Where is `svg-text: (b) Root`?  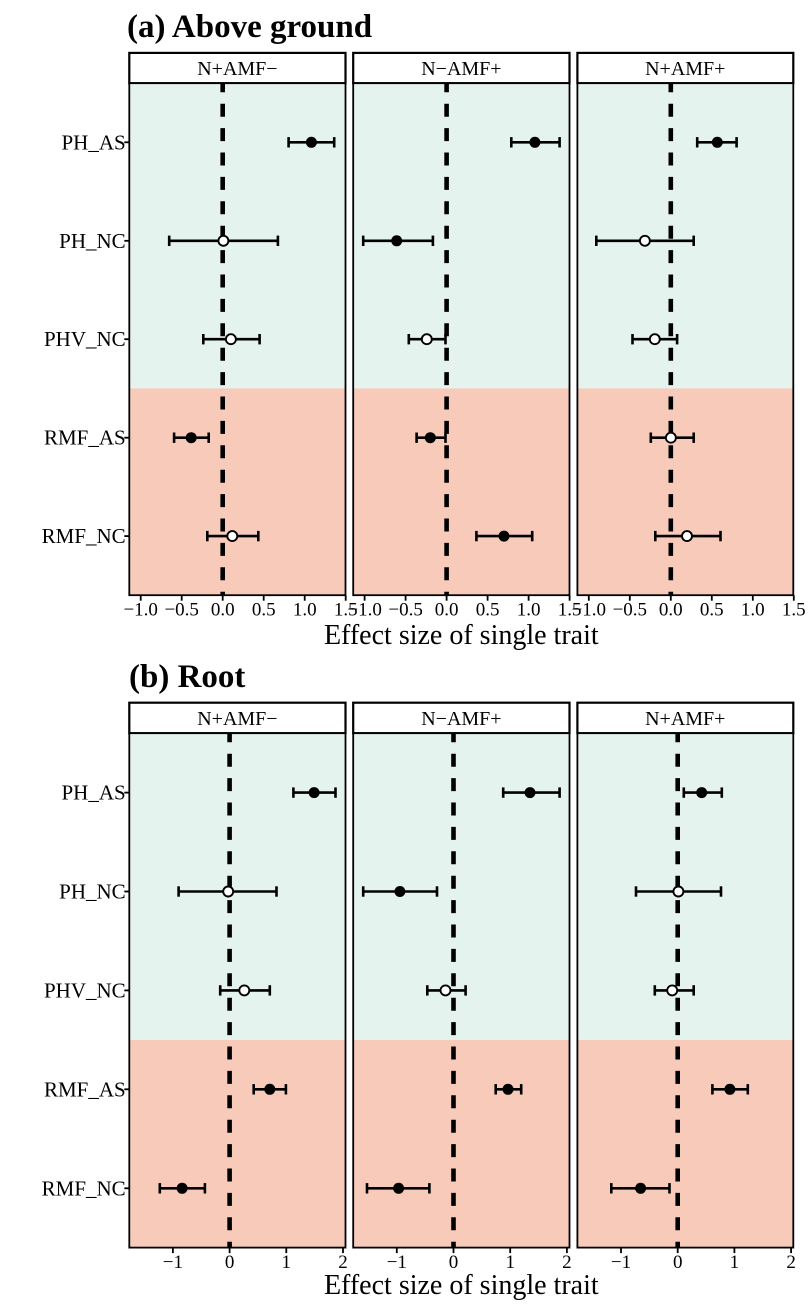
svg-text: (b) Root is located at coordinates (187, 677).